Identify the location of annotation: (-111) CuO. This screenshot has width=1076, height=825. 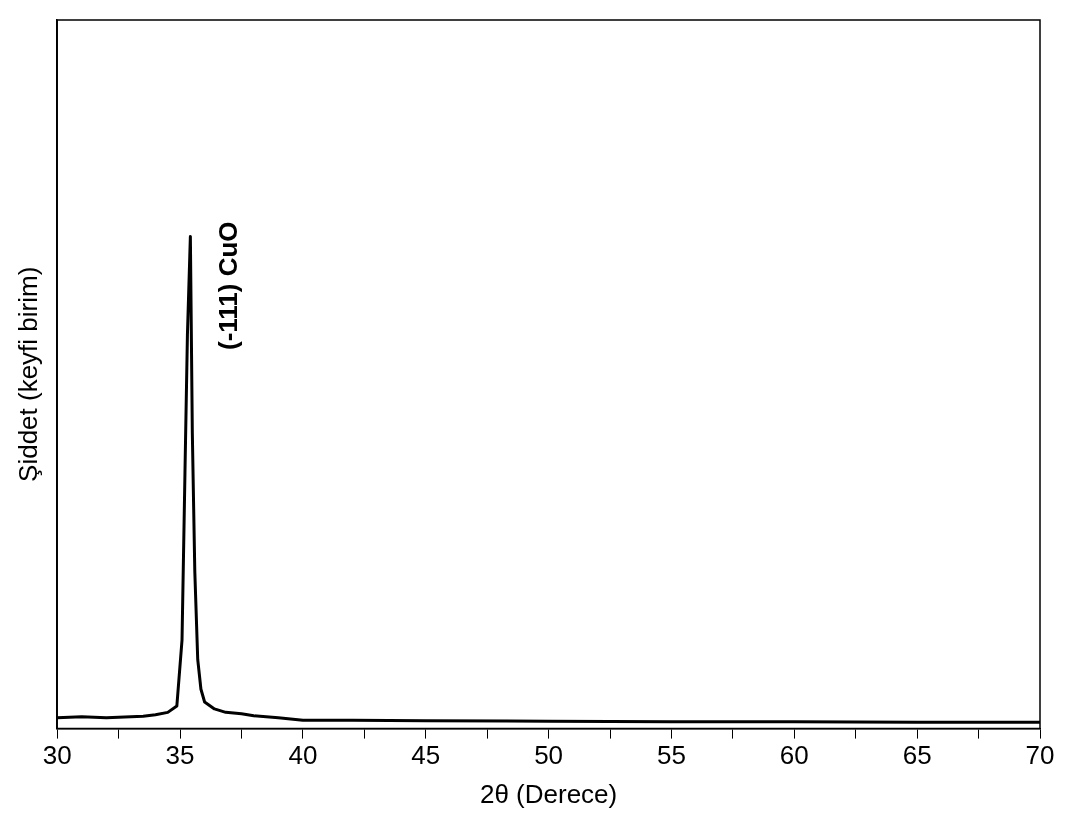
(227, 286).